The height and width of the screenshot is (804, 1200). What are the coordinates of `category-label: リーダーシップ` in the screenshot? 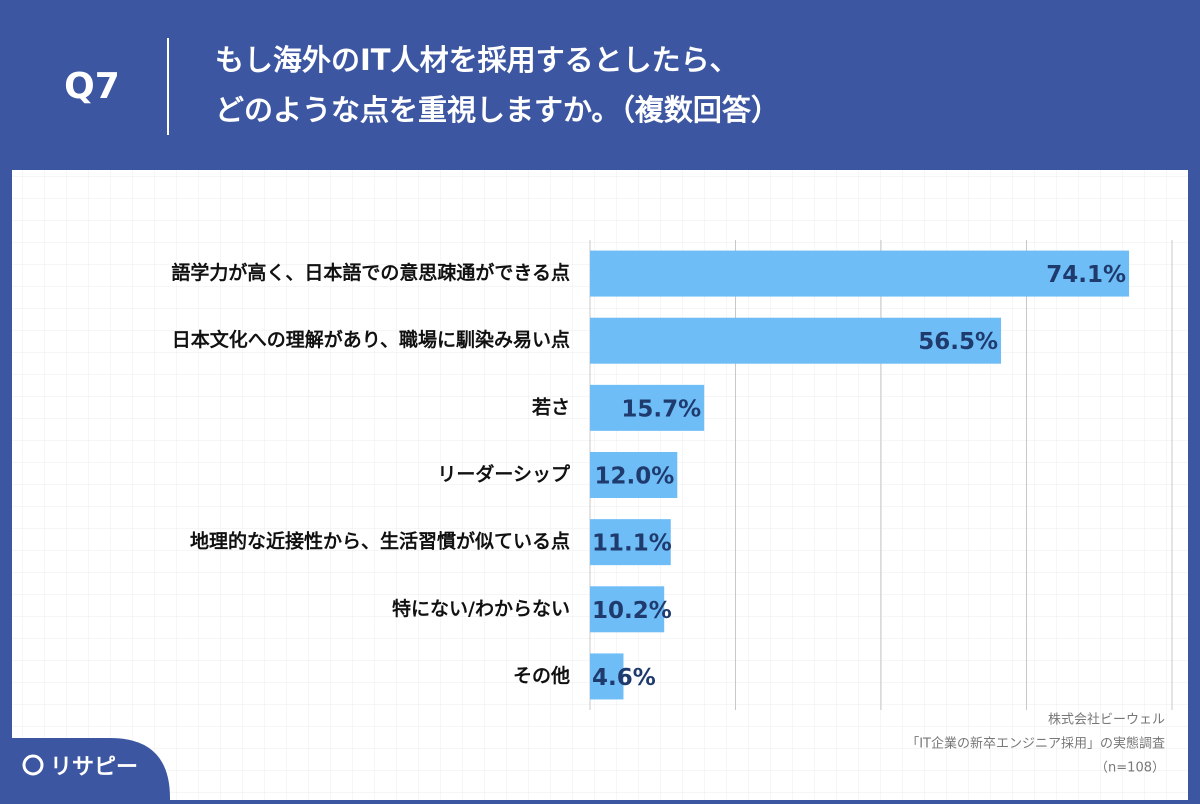 It's located at (504, 474).